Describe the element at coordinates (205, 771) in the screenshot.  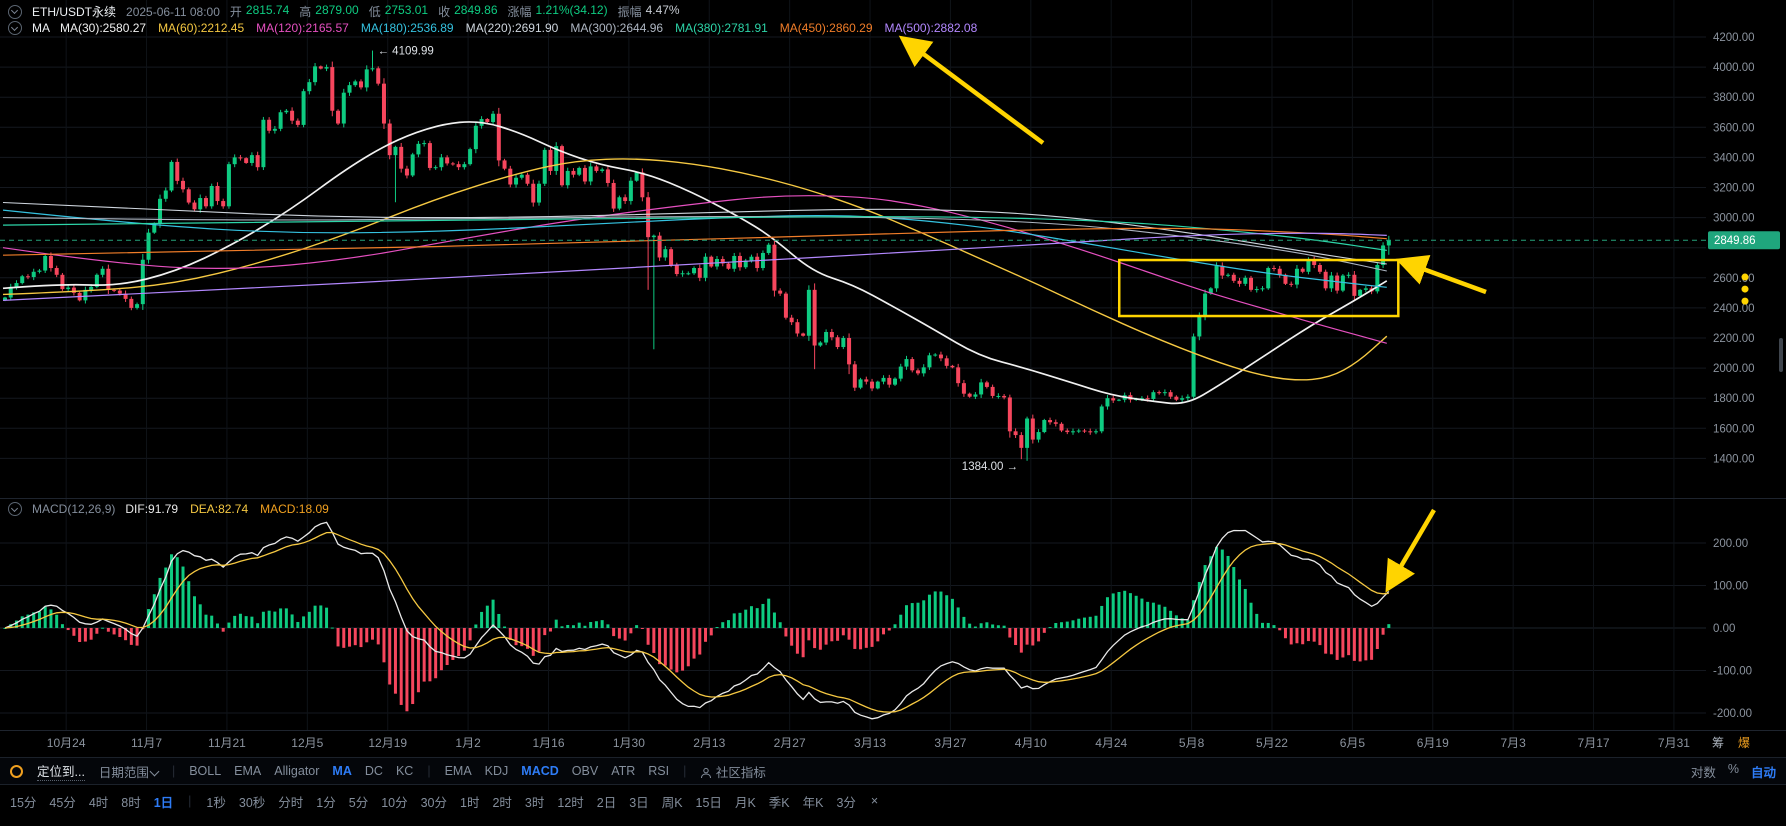
I see `indicator-boll: BOLL` at that location.